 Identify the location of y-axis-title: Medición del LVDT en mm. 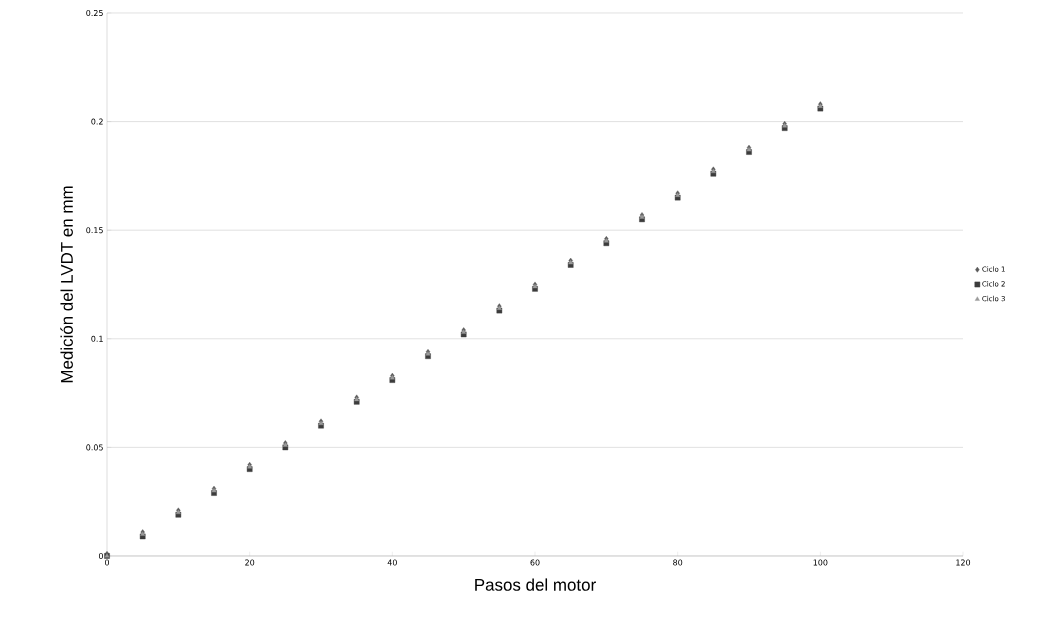
(66, 284).